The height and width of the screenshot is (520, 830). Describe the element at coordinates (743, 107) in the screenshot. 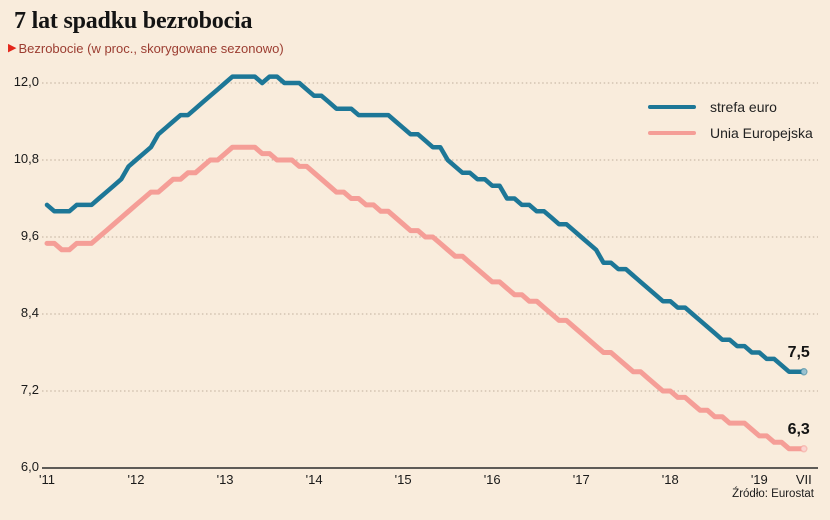

I see `legend-label: strefa euro` at that location.